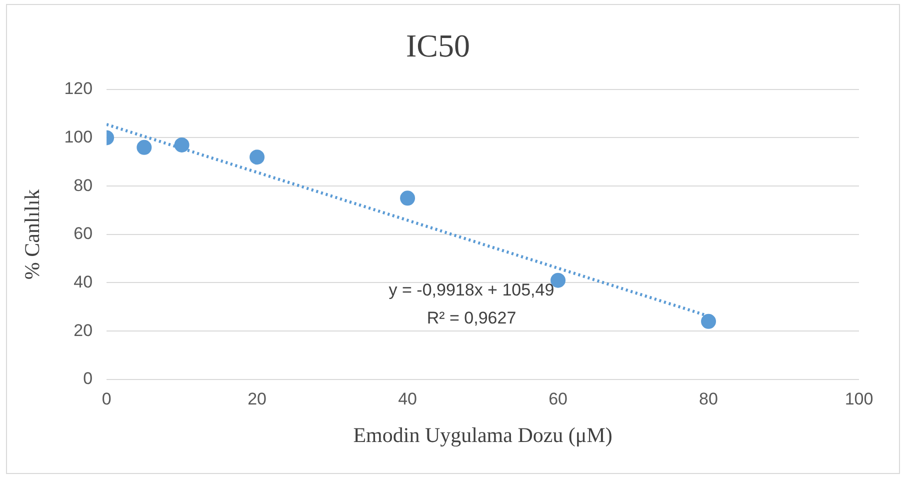  What do you see at coordinates (257, 398) in the screenshot?
I see `x-tick-label: 20` at bounding box center [257, 398].